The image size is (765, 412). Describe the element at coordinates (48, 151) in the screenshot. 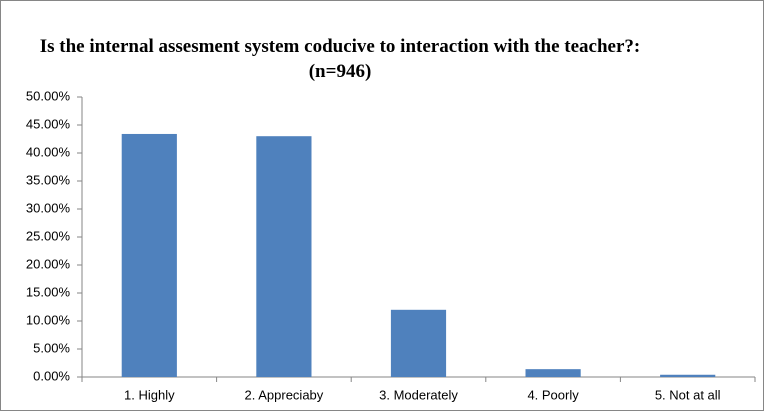

I see `y-tick-label: 40.00%` at that location.